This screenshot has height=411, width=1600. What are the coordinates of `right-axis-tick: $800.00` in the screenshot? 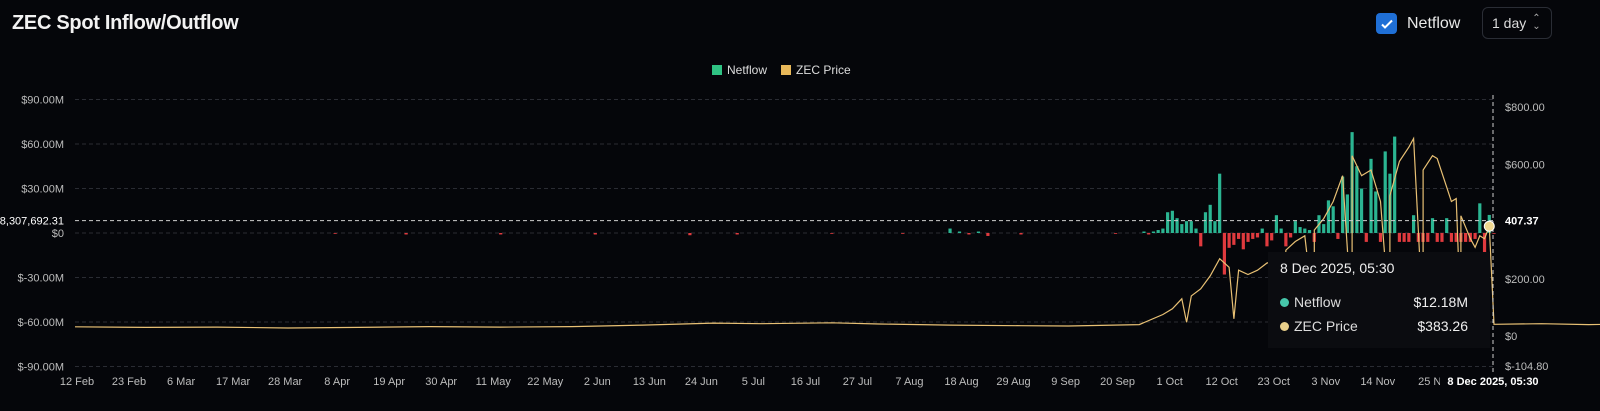 It's located at (1525, 108).